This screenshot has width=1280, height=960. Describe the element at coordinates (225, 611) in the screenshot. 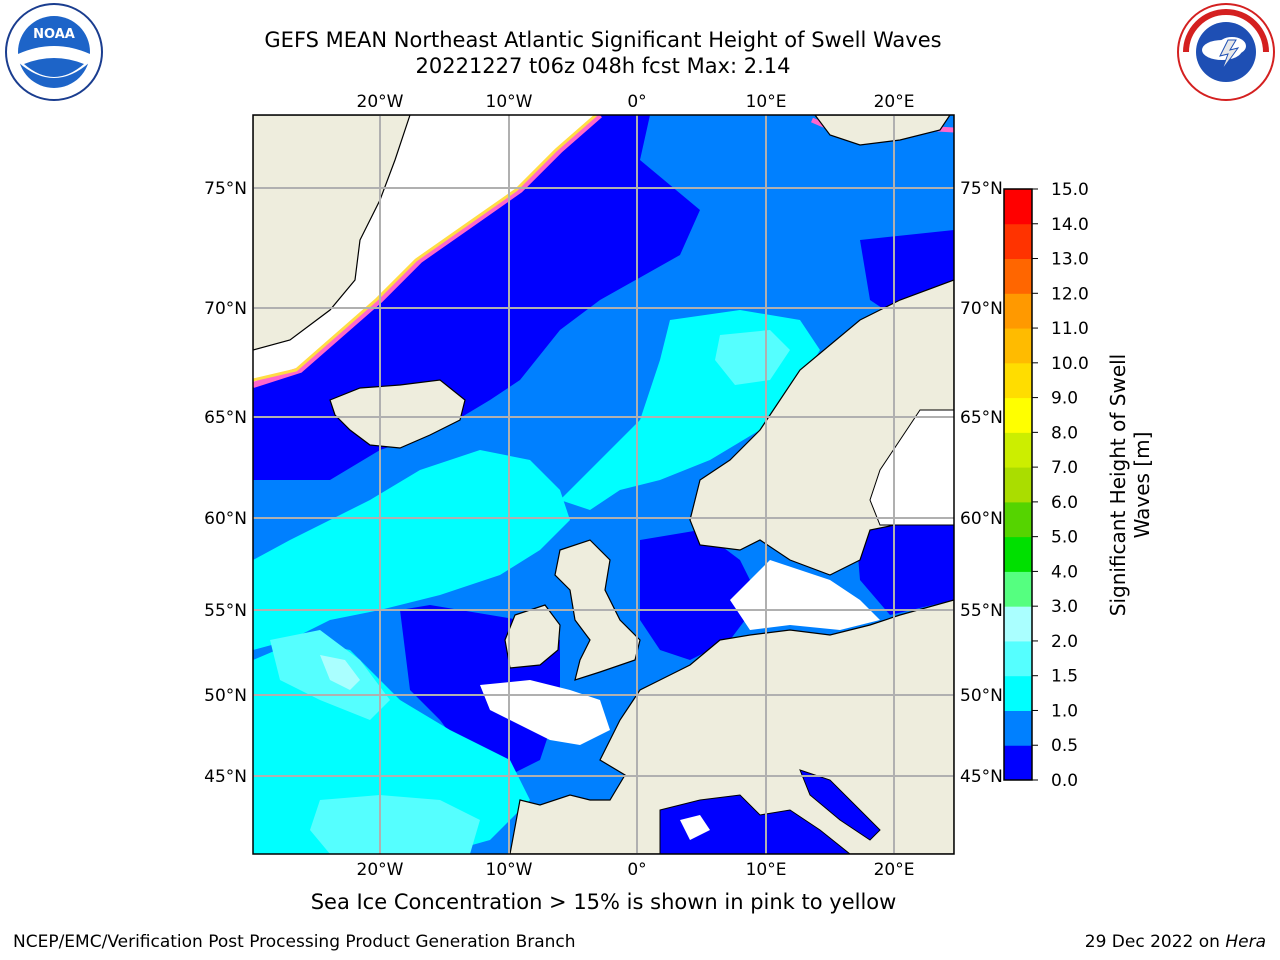

I see `lat-tick-left: 55°N` at that location.